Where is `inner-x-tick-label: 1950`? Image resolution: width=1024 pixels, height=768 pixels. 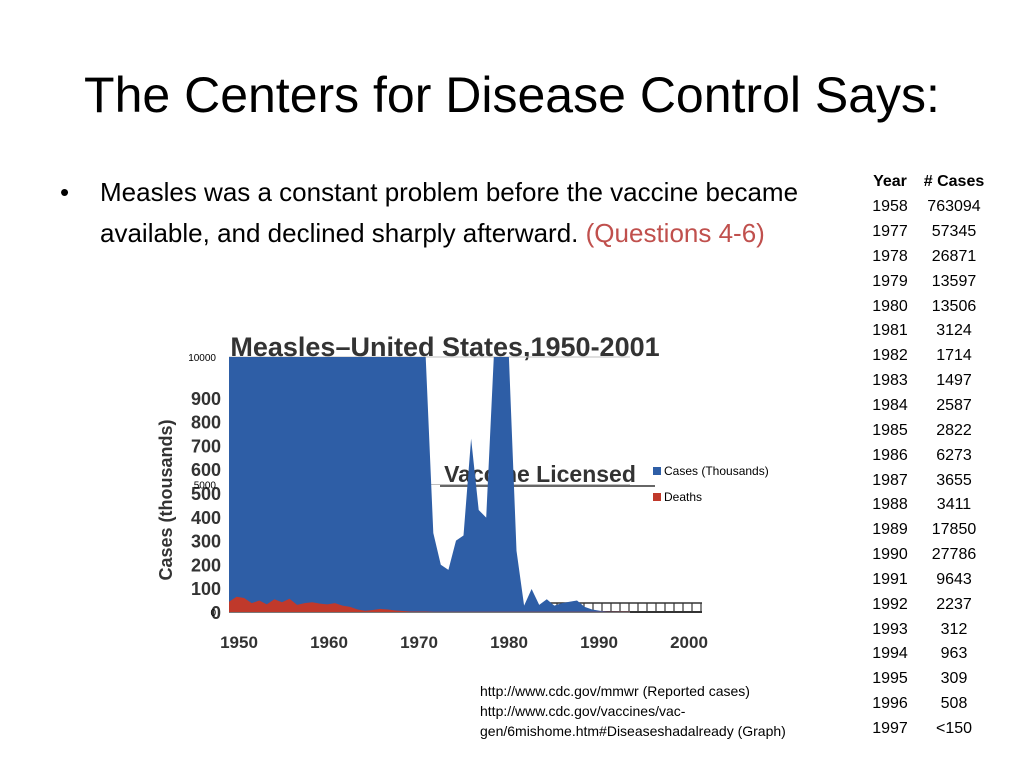
inner-x-tick-label: 1950 is located at coordinates (239, 642).